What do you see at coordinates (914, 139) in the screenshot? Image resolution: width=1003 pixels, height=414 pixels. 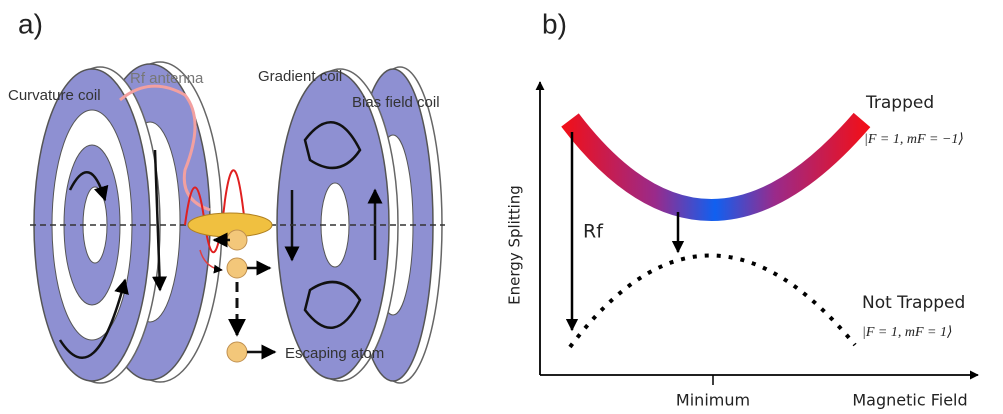 I see `upper-state-ket: |F = 1, mF = −1⟩` at bounding box center [914, 139].